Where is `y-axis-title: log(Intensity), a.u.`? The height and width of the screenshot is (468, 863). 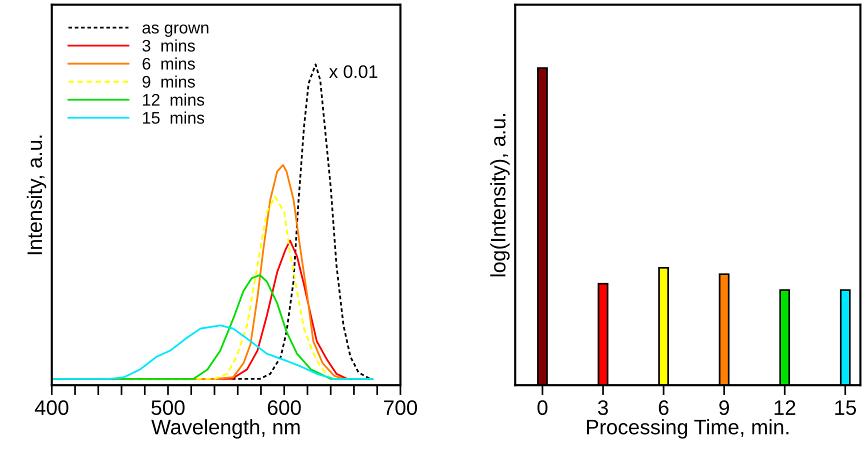 y-axis-title: log(Intensity), a.u. is located at coordinates (500, 195).